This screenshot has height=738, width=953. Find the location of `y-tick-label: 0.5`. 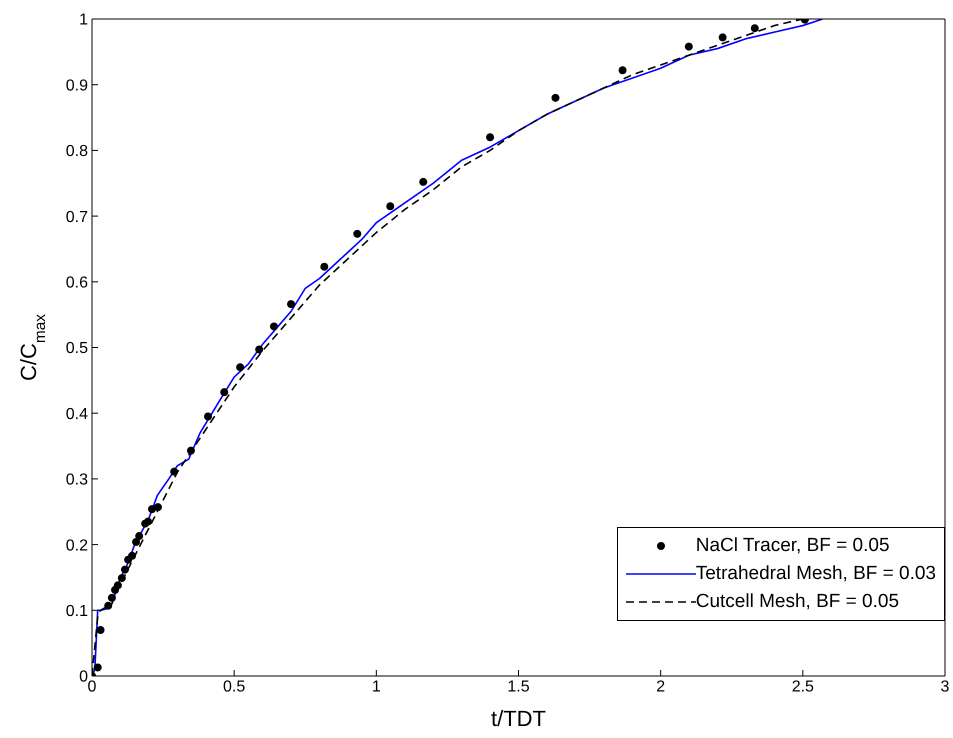

y-tick-label: 0.5 is located at coordinates (77, 349).